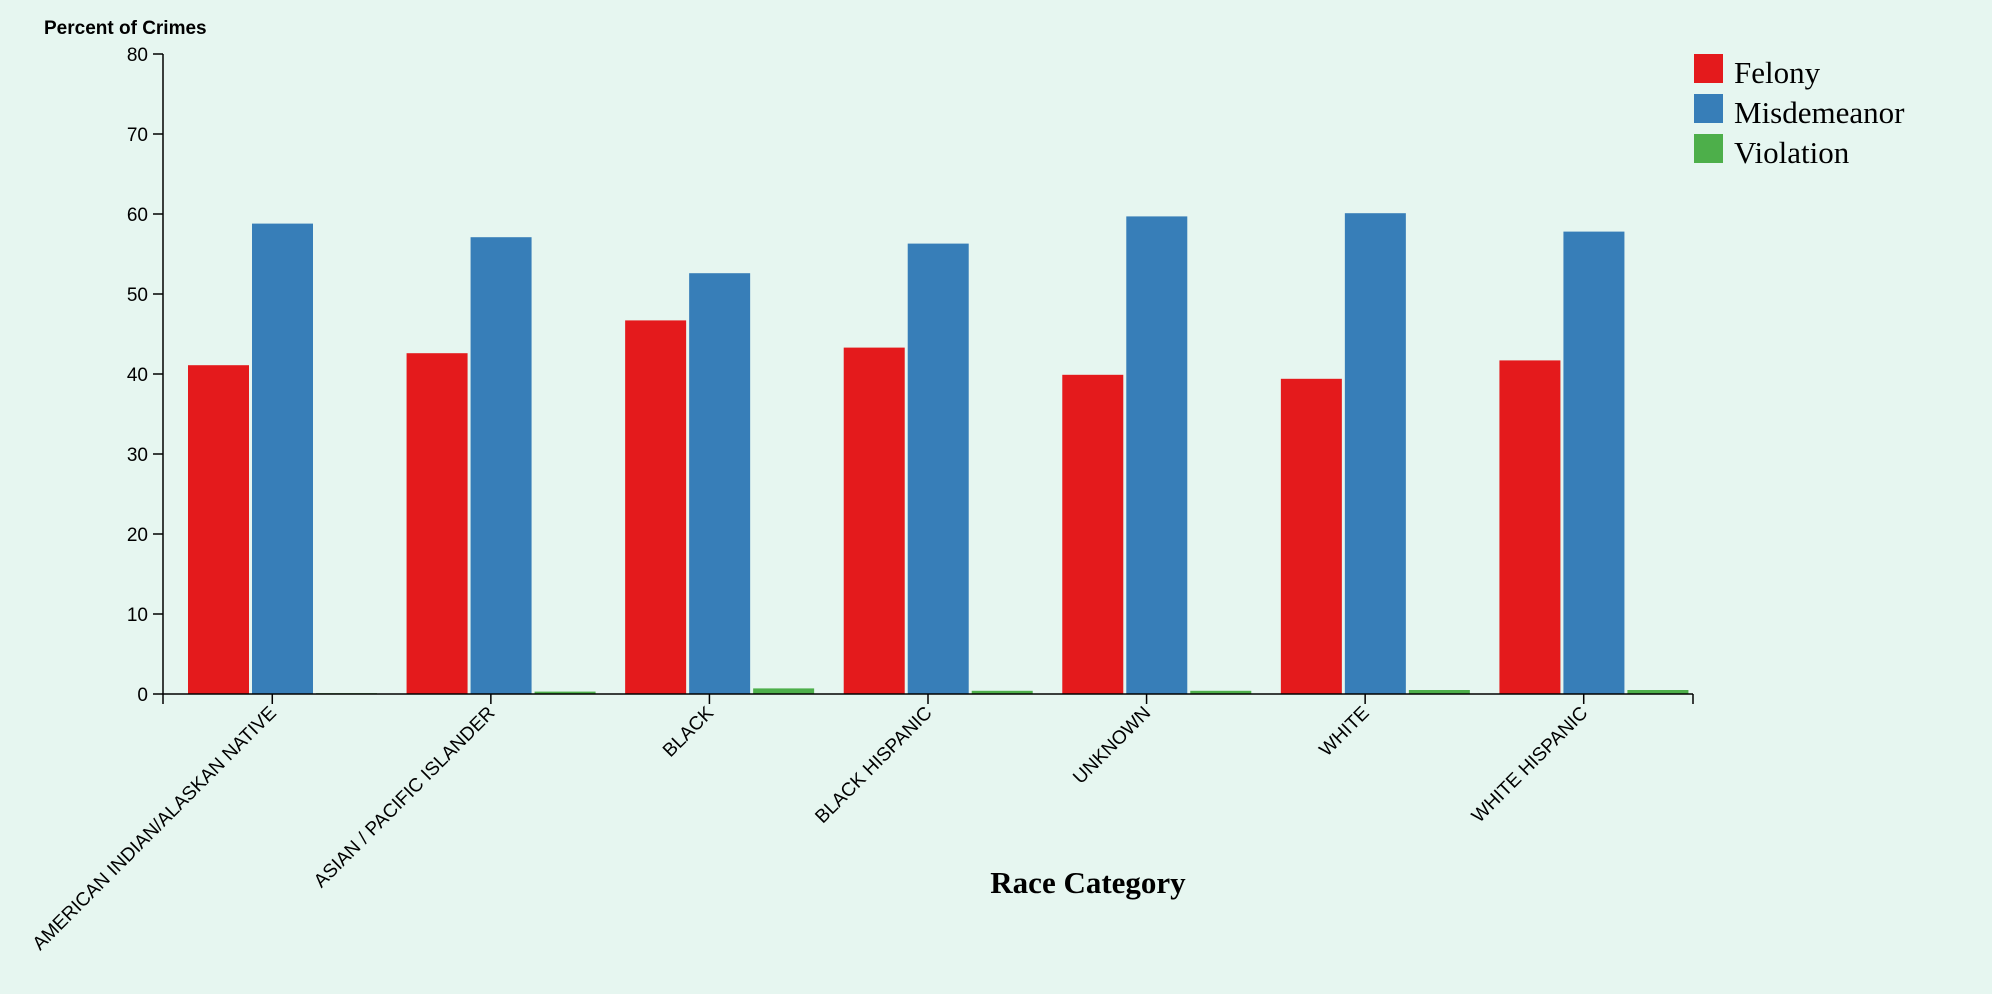 This screenshot has height=999, width=1992. Describe the element at coordinates (137, 215) in the screenshot. I see `y-tick-label: 60` at that location.